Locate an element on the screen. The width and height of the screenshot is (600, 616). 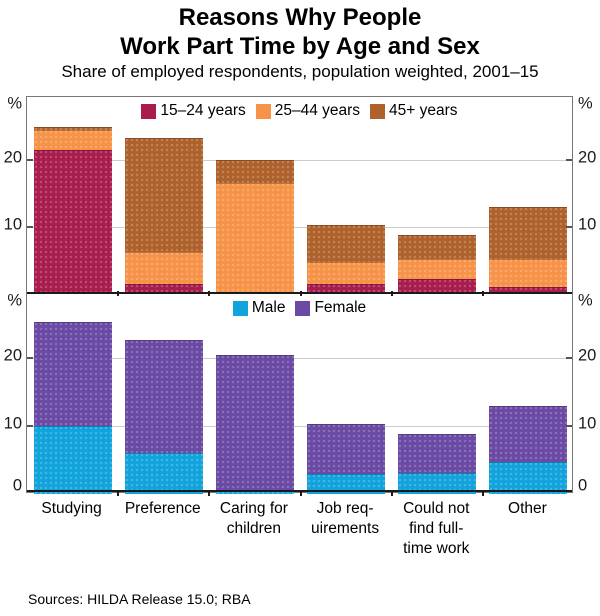
category-label: Preference is located at coordinates (163, 509).